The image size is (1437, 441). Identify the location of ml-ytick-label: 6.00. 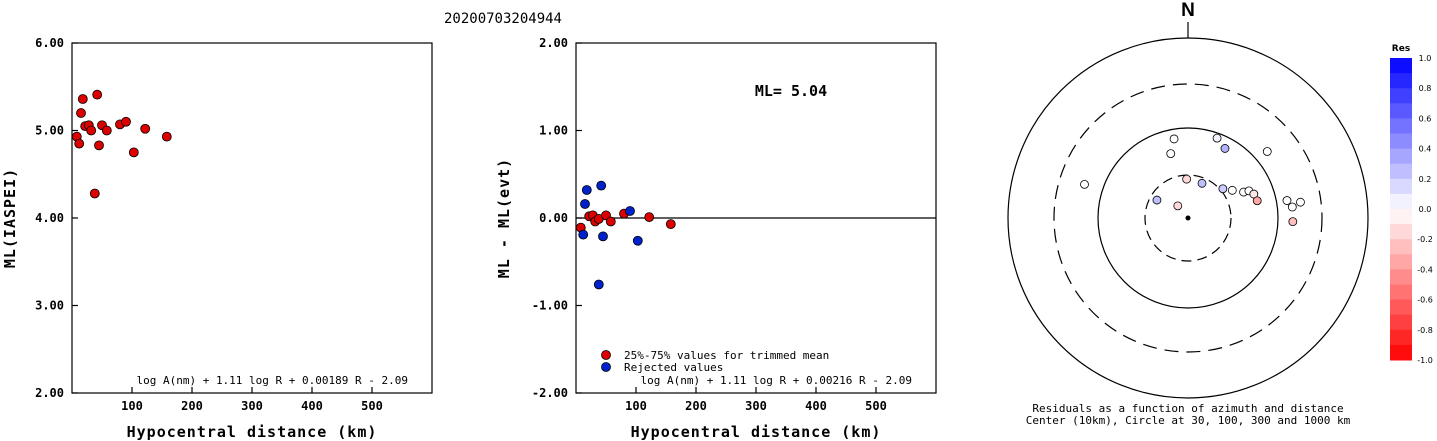
(49, 43).